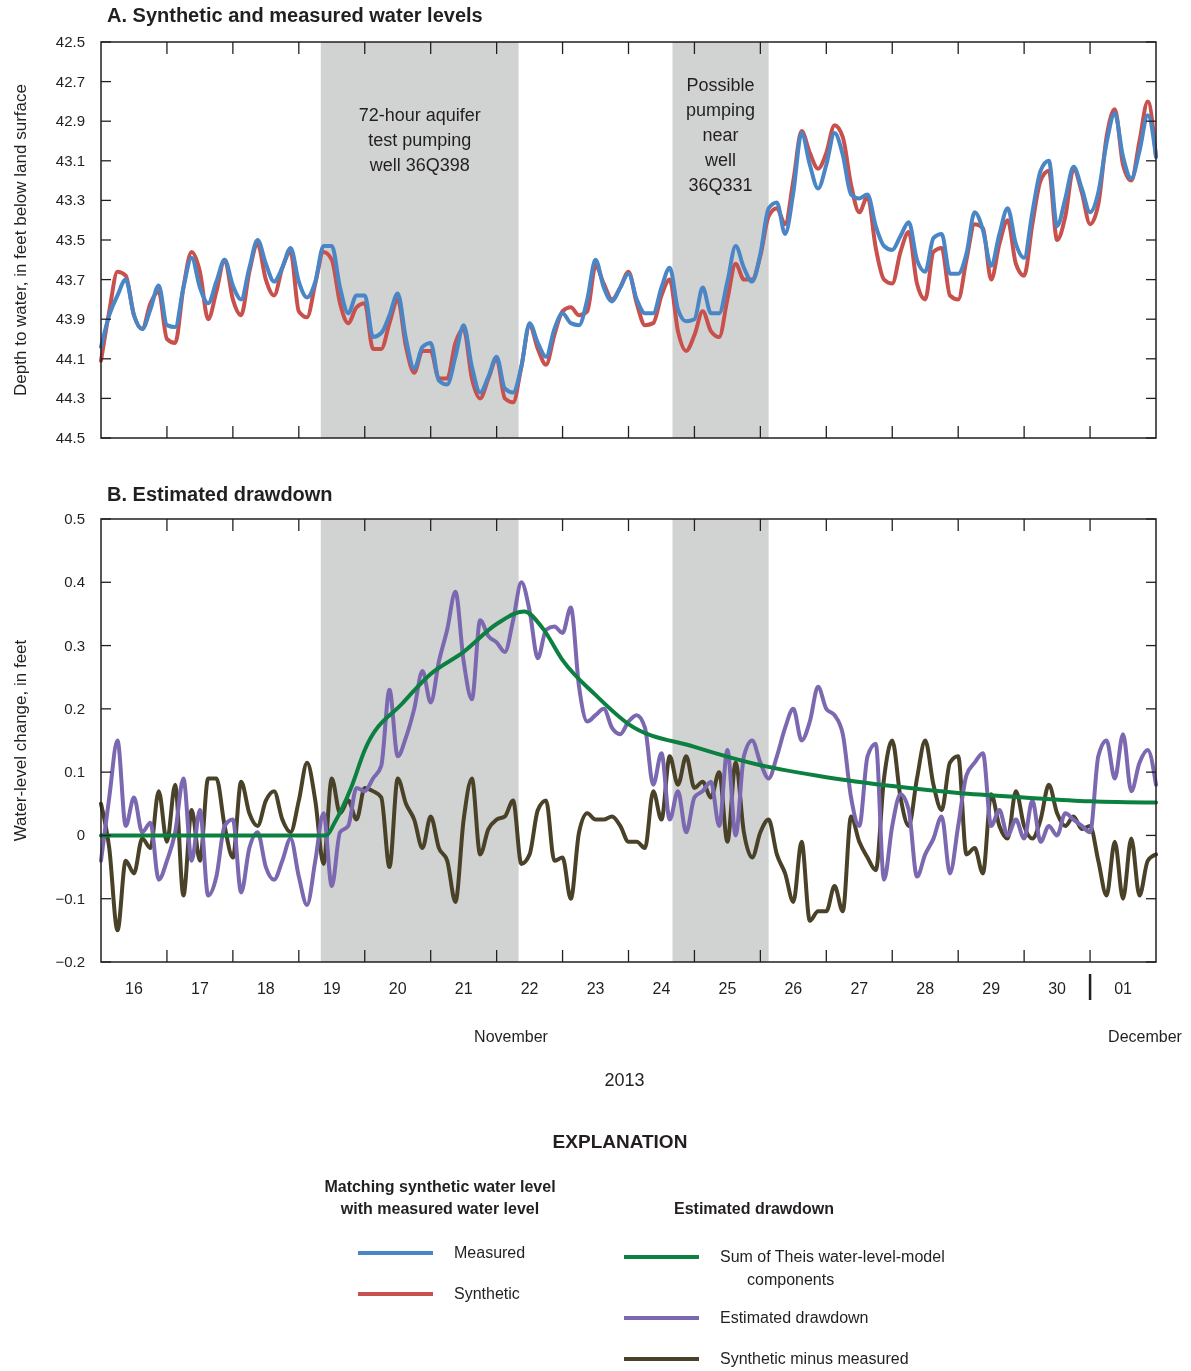  Describe the element at coordinates (70, 898) in the screenshot. I see `y-tick-label: −0.1` at that location.